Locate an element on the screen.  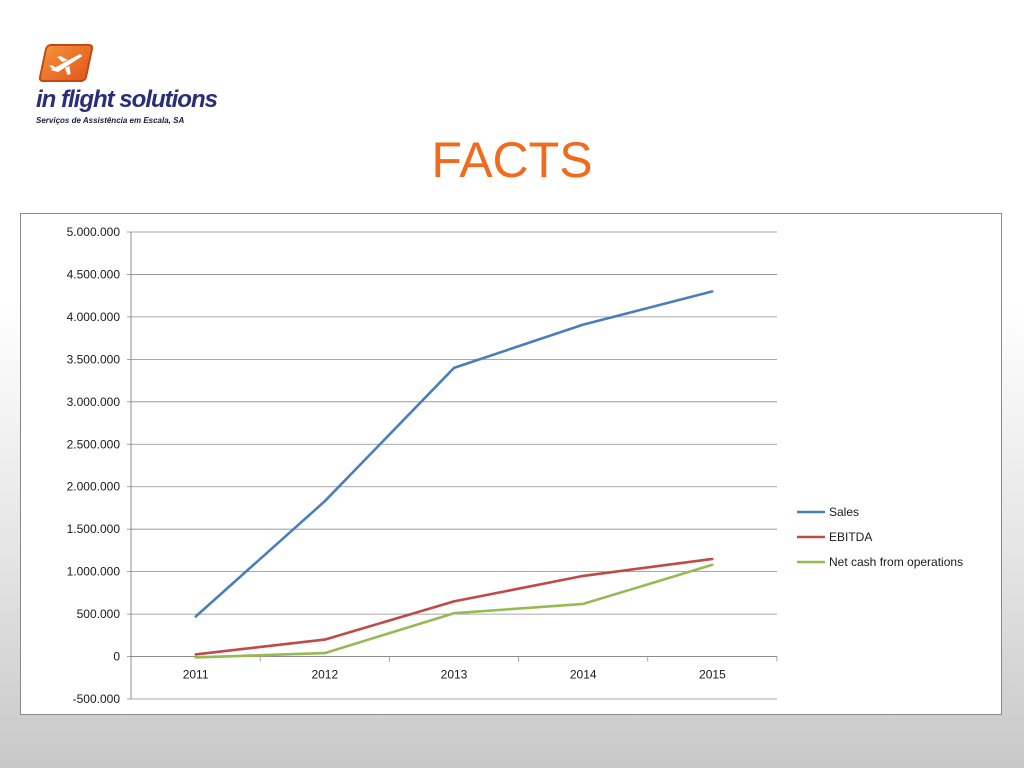
y-tick-label: 5.000.000 is located at coordinates (94, 232).